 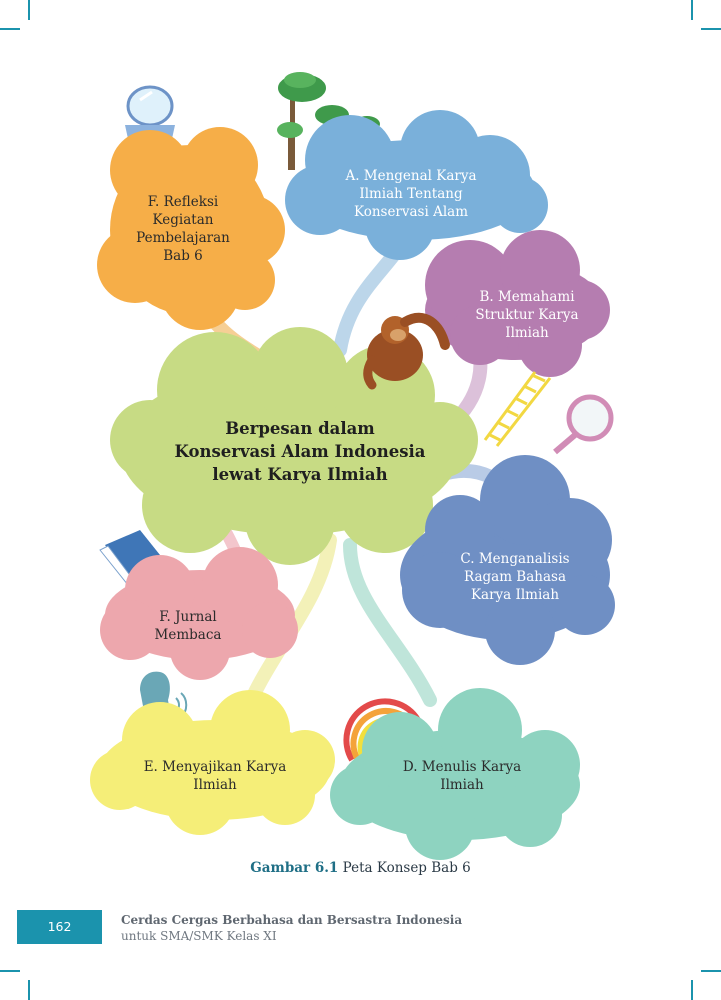 I want to click on node-f-refleksi-line-4: Bab 6, so click(x=183, y=256).